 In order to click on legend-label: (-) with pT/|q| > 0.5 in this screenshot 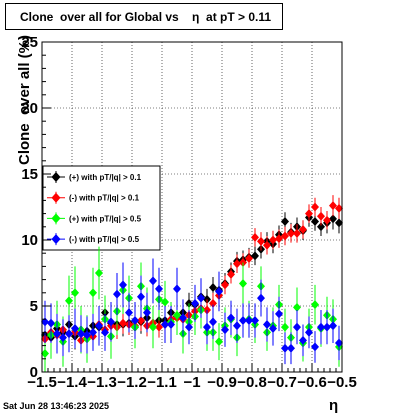, I will do `click(104, 239)`.